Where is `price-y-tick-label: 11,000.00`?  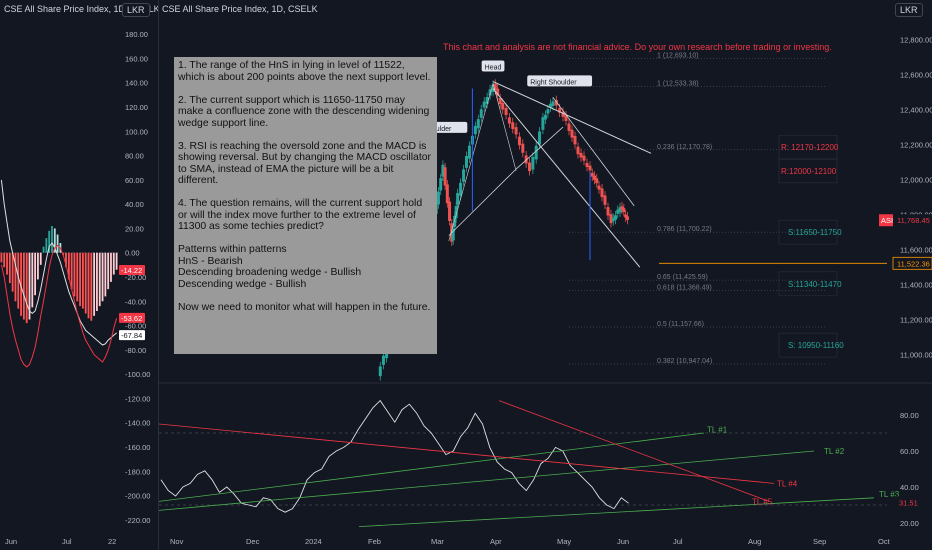
price-y-tick-label: 11,000.00 is located at coordinates (916, 355).